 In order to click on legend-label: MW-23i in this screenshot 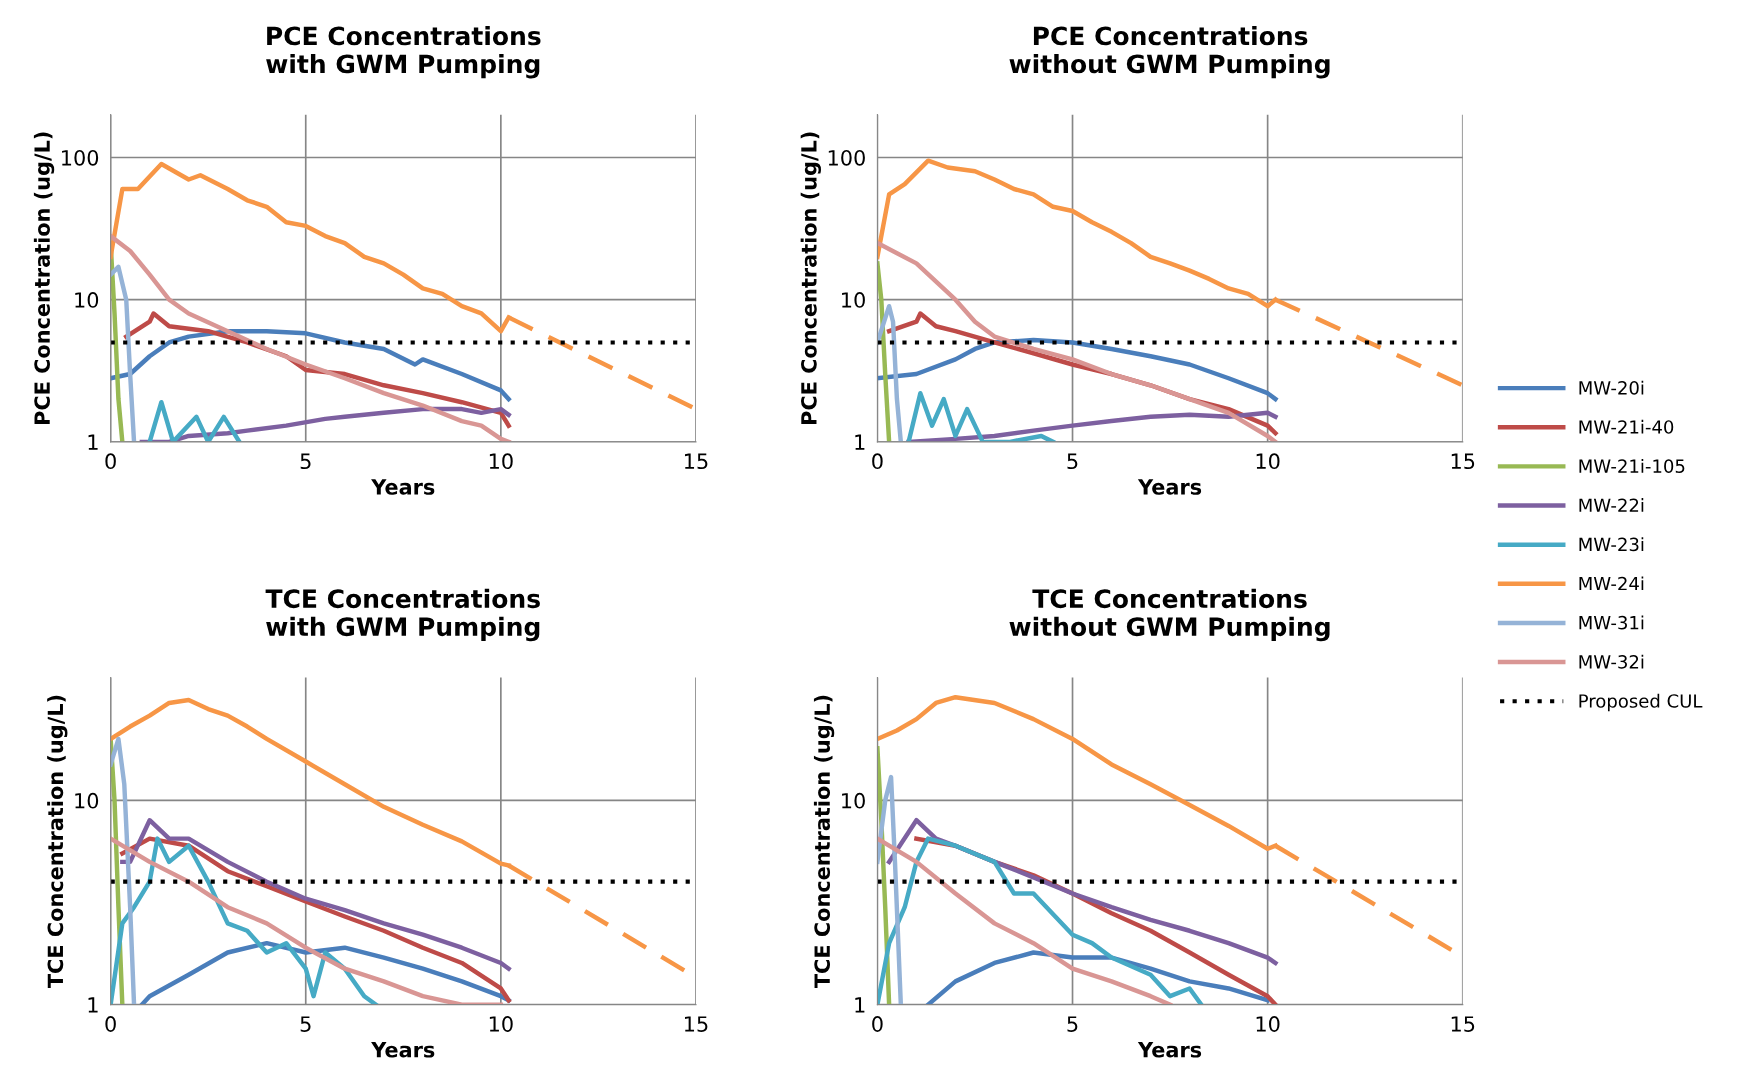, I will do `click(1611, 544)`.